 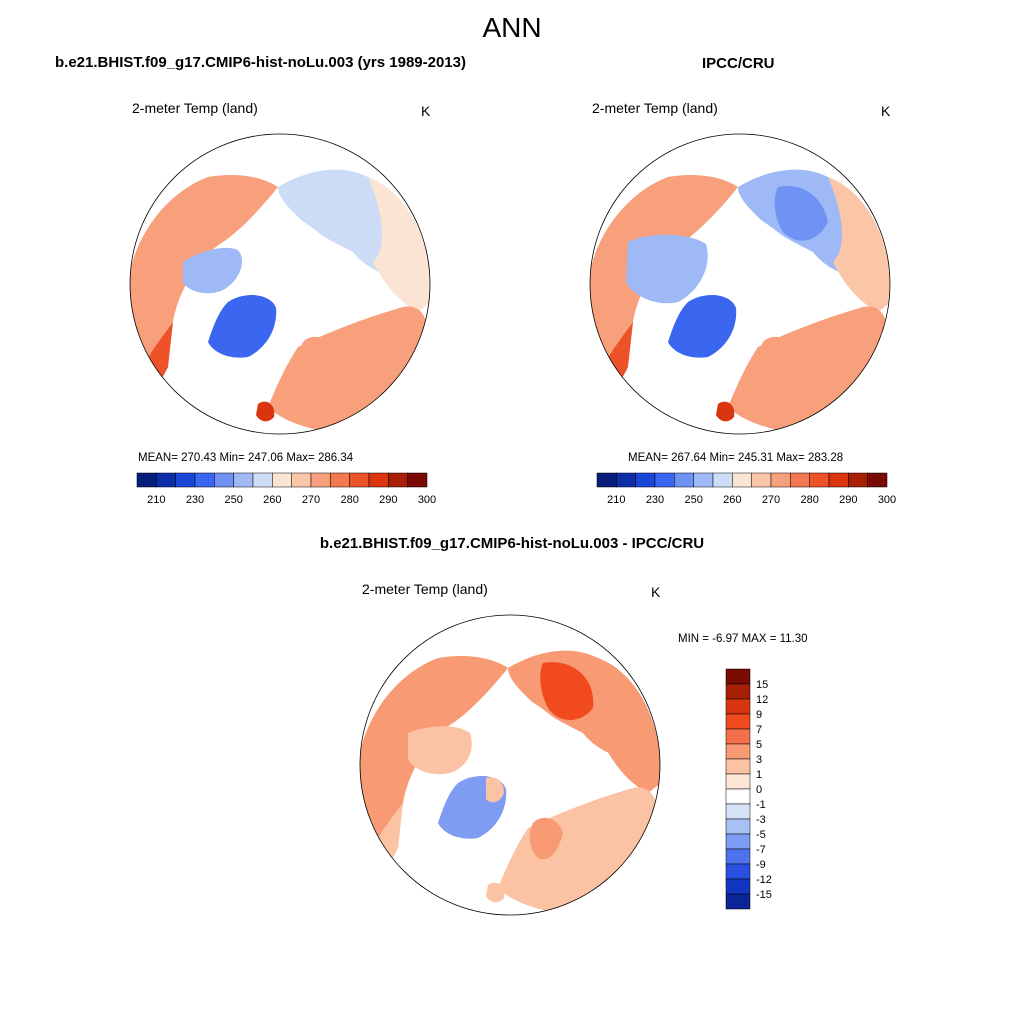 What do you see at coordinates (233, 500) in the screenshot?
I see `colorbar-model-tick-label: 250` at bounding box center [233, 500].